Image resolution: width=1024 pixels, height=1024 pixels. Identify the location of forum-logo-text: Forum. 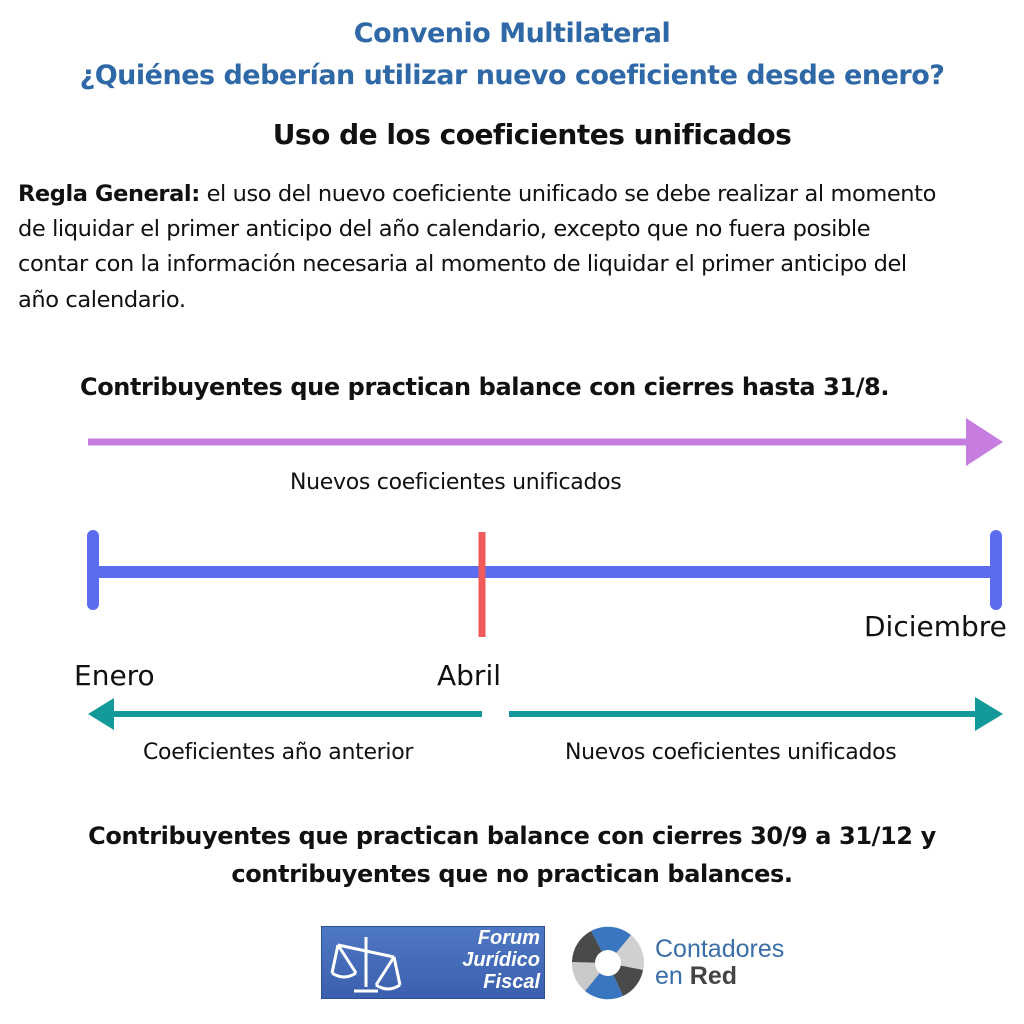
(508, 938).